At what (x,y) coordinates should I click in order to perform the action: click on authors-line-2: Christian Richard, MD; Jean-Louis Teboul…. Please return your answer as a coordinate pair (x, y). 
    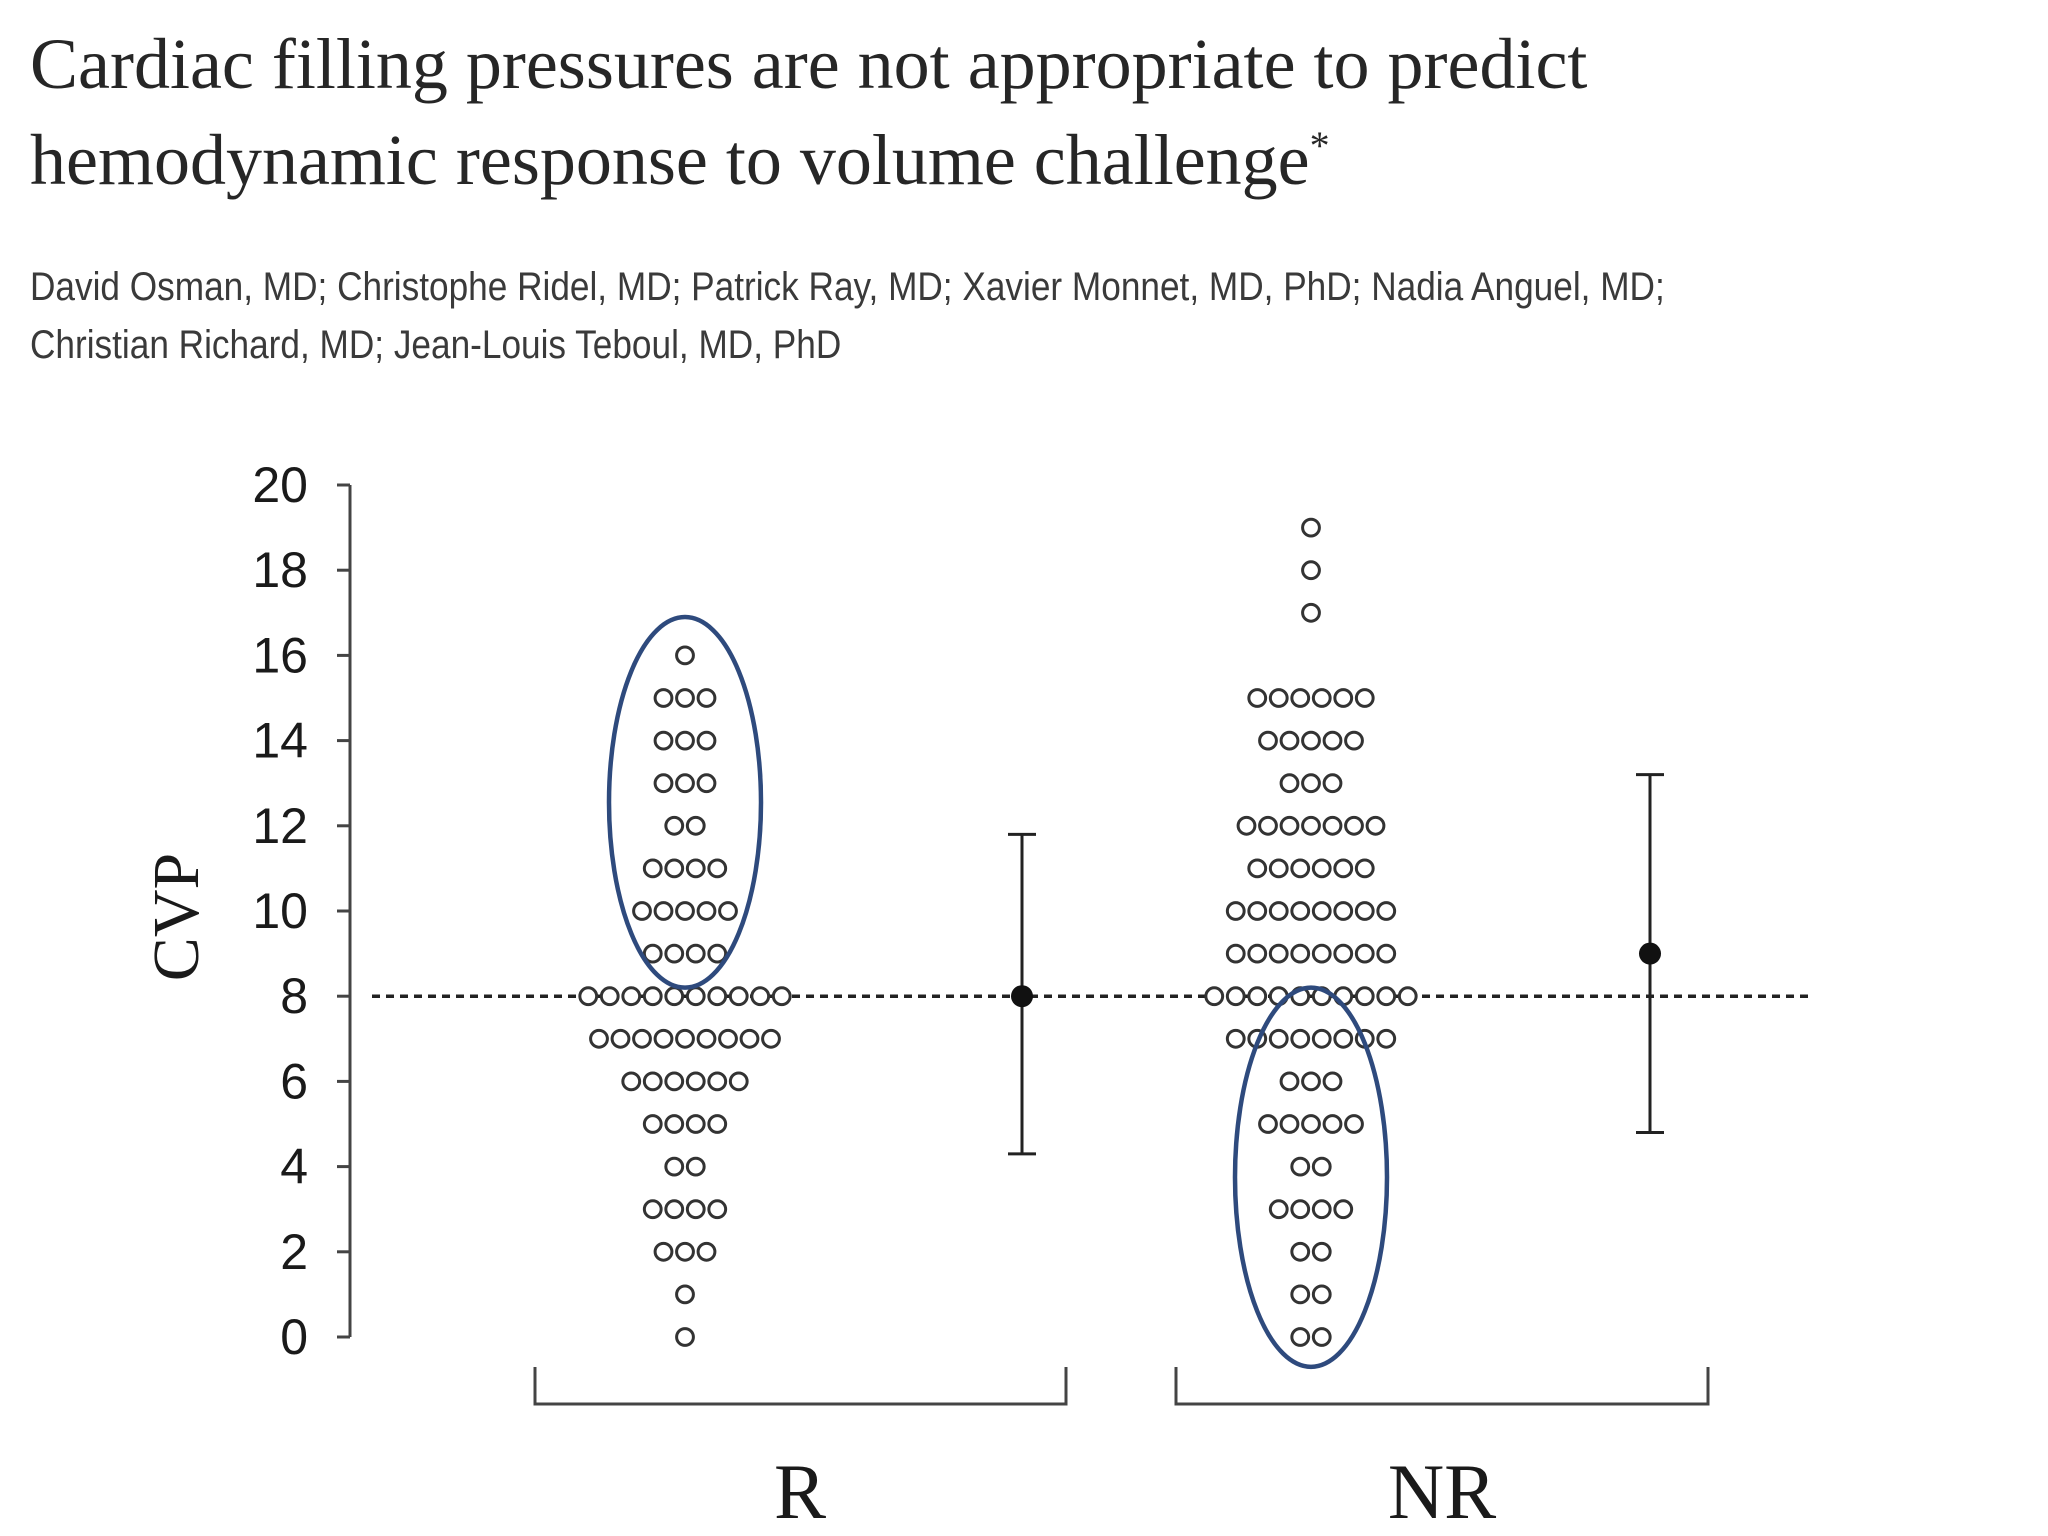
    Looking at the image, I should click on (436, 345).